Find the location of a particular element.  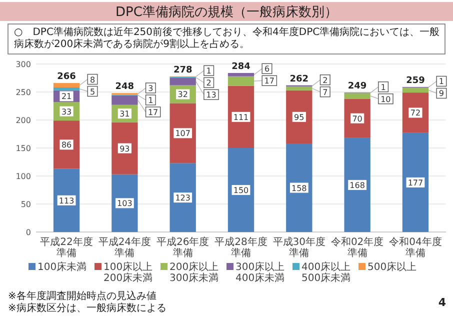

legend-label: 200床以上 300床未満 is located at coordinates (194, 272).